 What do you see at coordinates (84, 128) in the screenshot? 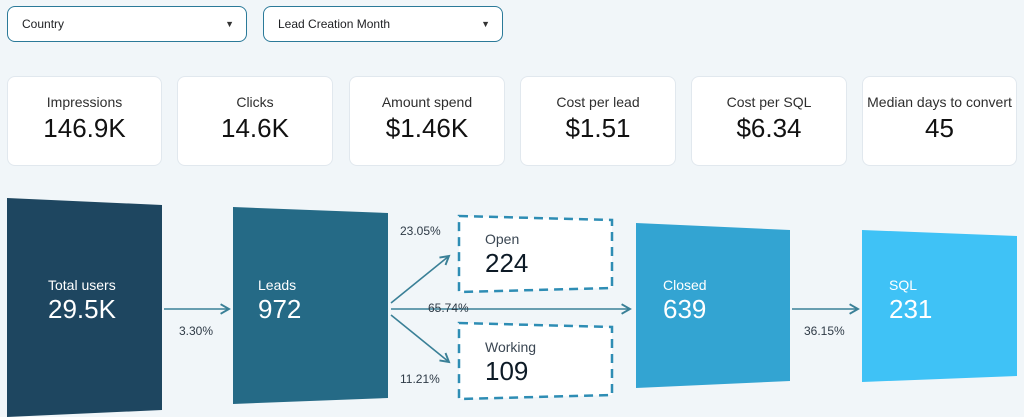
I see `kpi-value: 146.9K` at bounding box center [84, 128].